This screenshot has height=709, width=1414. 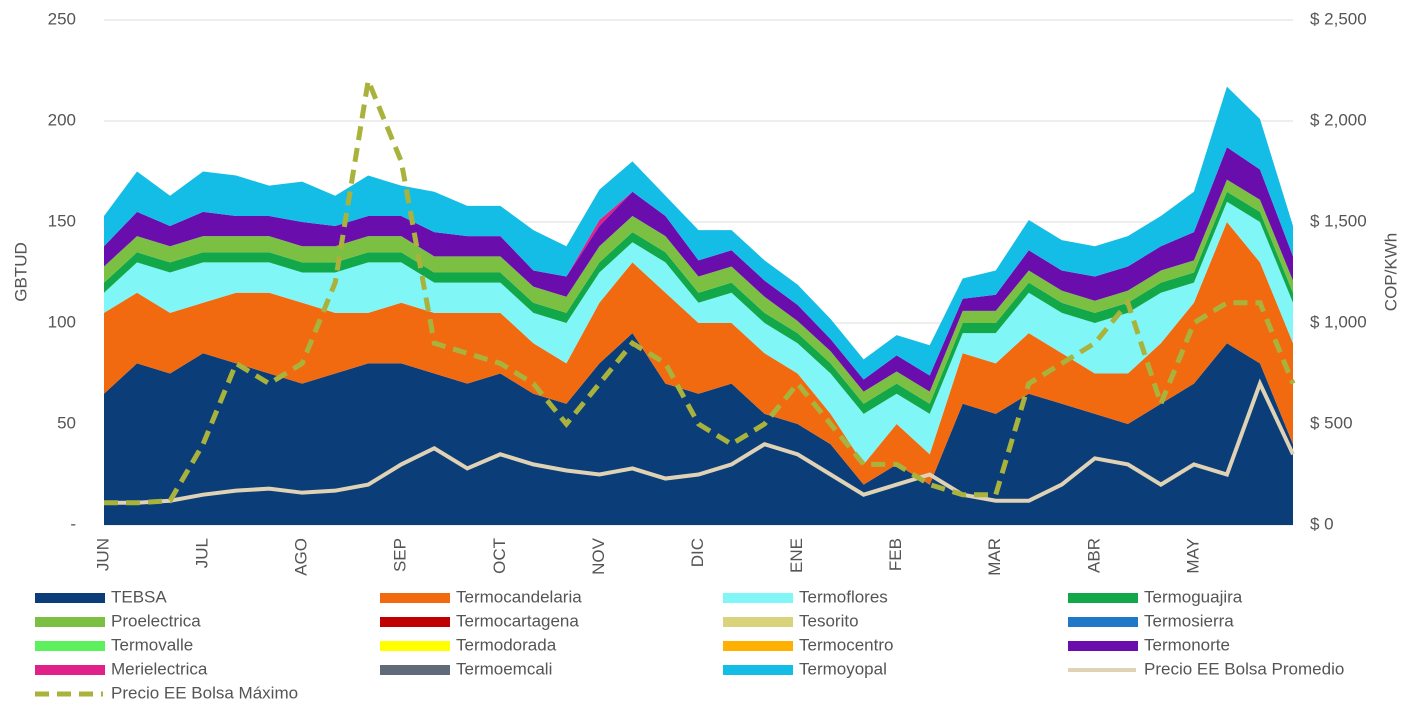 I want to click on x-tick-label: ENE, so click(x=796, y=555).